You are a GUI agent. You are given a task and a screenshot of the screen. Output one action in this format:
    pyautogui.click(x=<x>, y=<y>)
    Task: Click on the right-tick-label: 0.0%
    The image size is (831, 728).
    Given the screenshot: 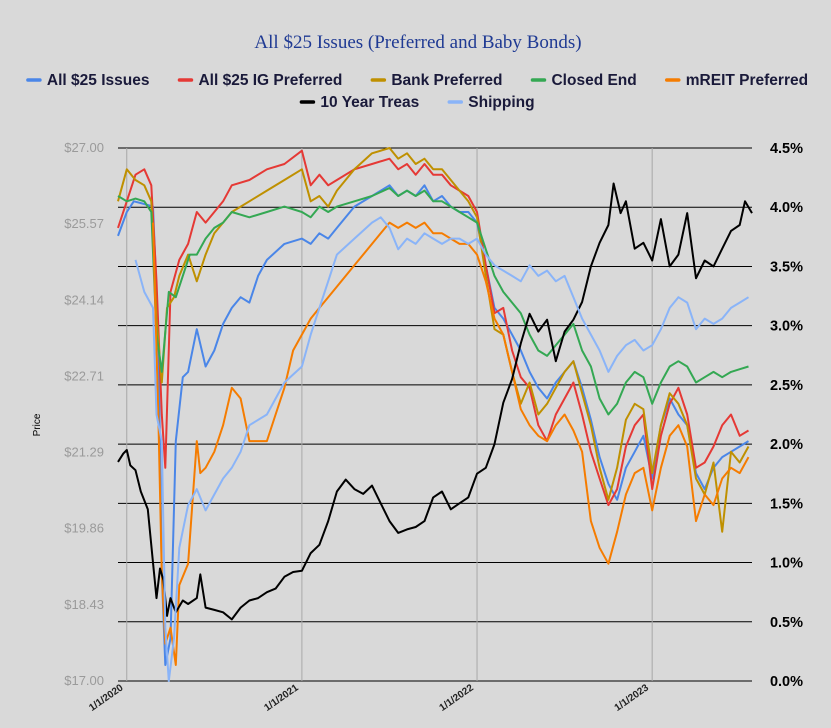 What is the action you would take?
    pyautogui.click(x=786, y=682)
    